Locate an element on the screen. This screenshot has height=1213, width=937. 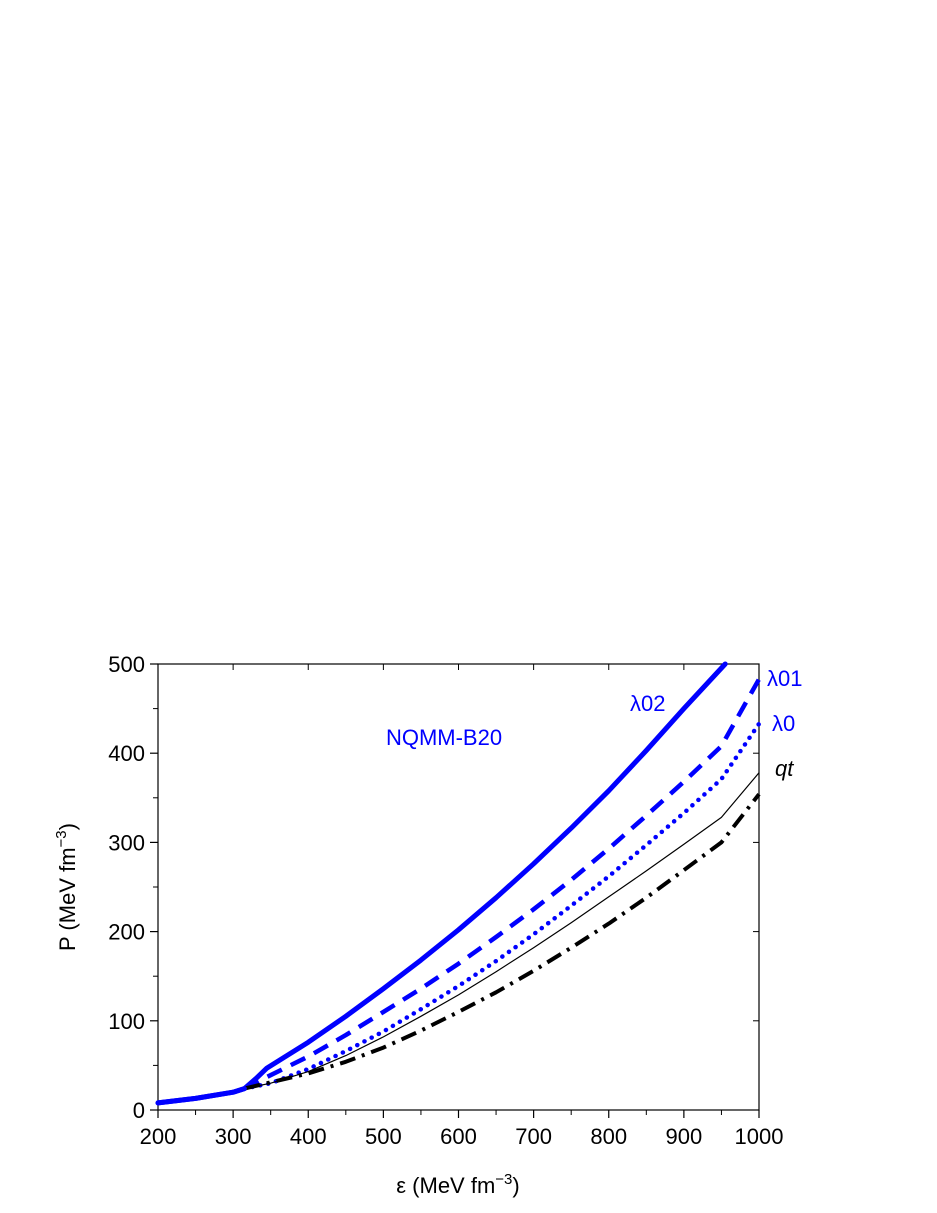
x-axis-title-suffix: ) is located at coordinates (515, 1185).